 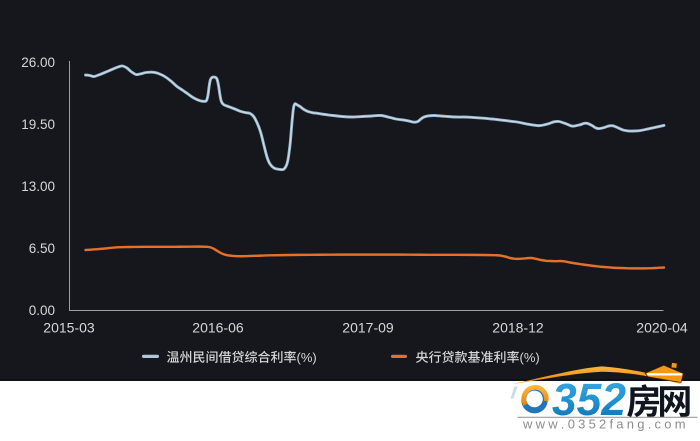 I want to click on svg-text: 2018-12, so click(x=518, y=328).